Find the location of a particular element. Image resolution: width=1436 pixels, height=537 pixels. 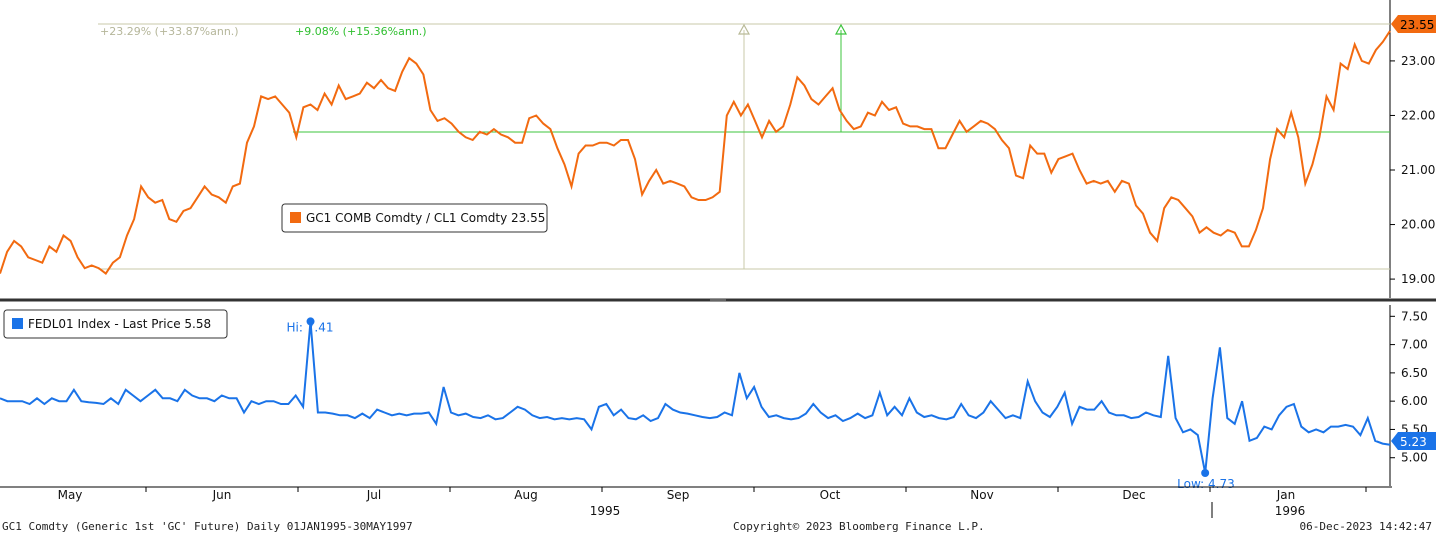

last-value-tag: 5.23 is located at coordinates (1413, 441).